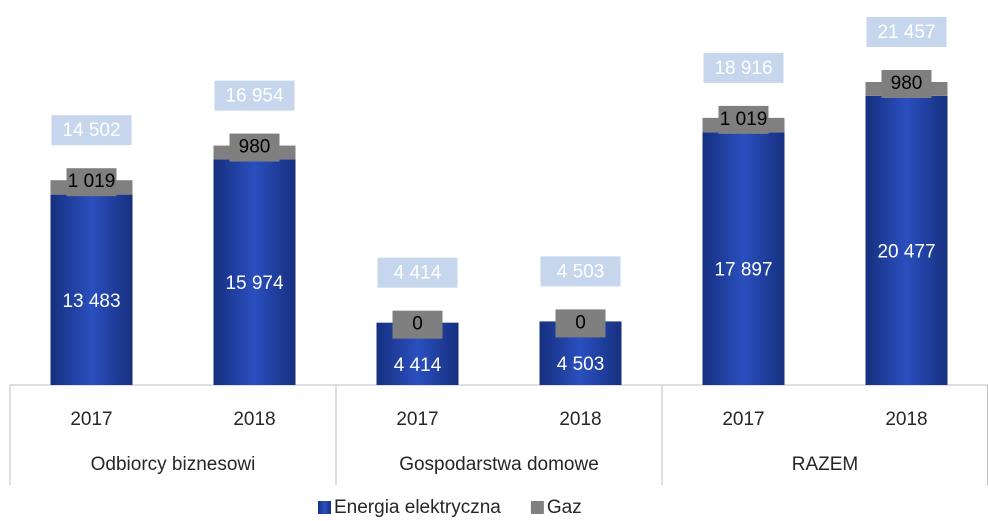  I want to click on group-label: Odbiorcy biznesowi, so click(173, 464).